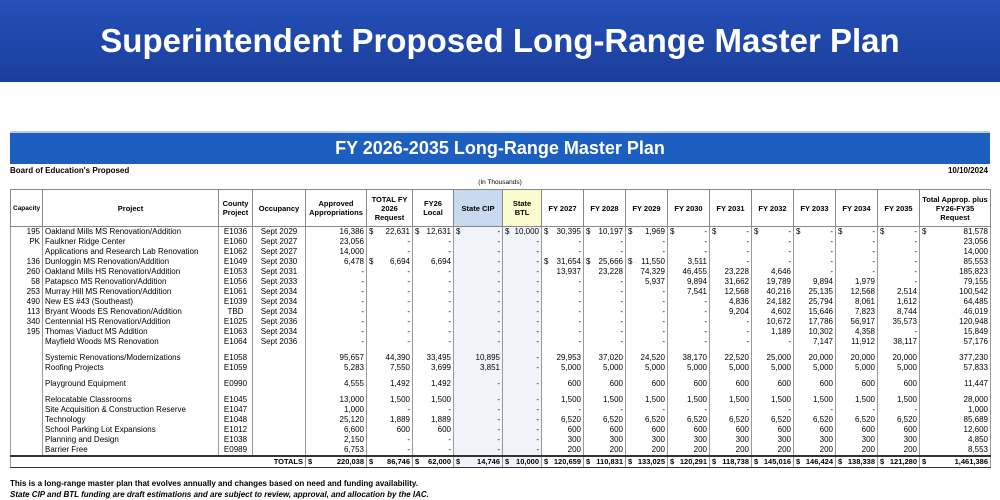  What do you see at coordinates (955, 384) in the screenshot?
I see `cell: 11,447` at bounding box center [955, 384].